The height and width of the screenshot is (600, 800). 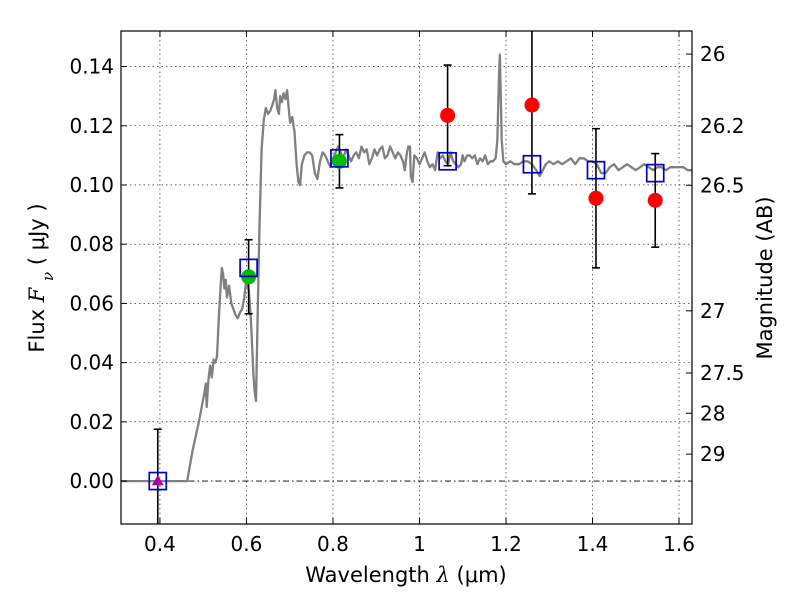 What do you see at coordinates (91, 185) in the screenshot?
I see `y-tick-label-5: 0.10` at bounding box center [91, 185].